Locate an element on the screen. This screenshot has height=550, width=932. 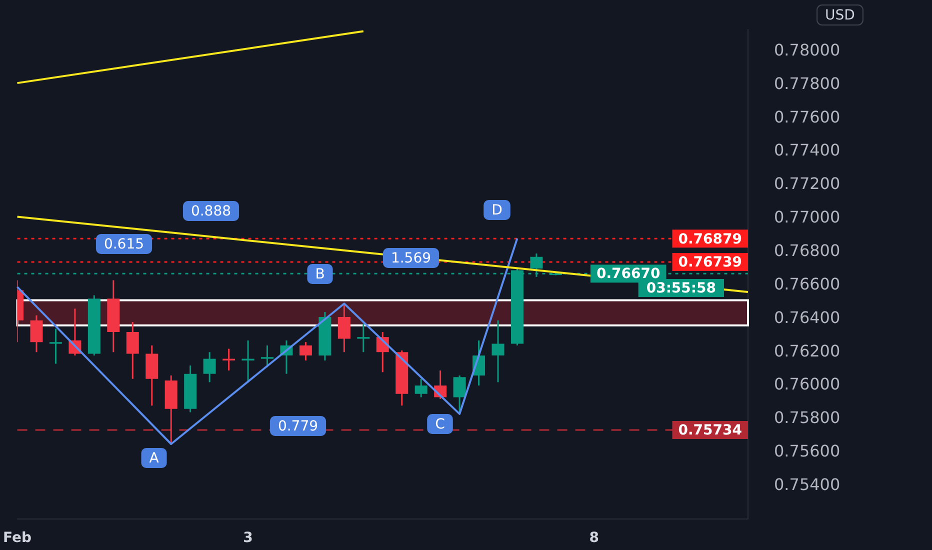
annotation: A is located at coordinates (154, 458).